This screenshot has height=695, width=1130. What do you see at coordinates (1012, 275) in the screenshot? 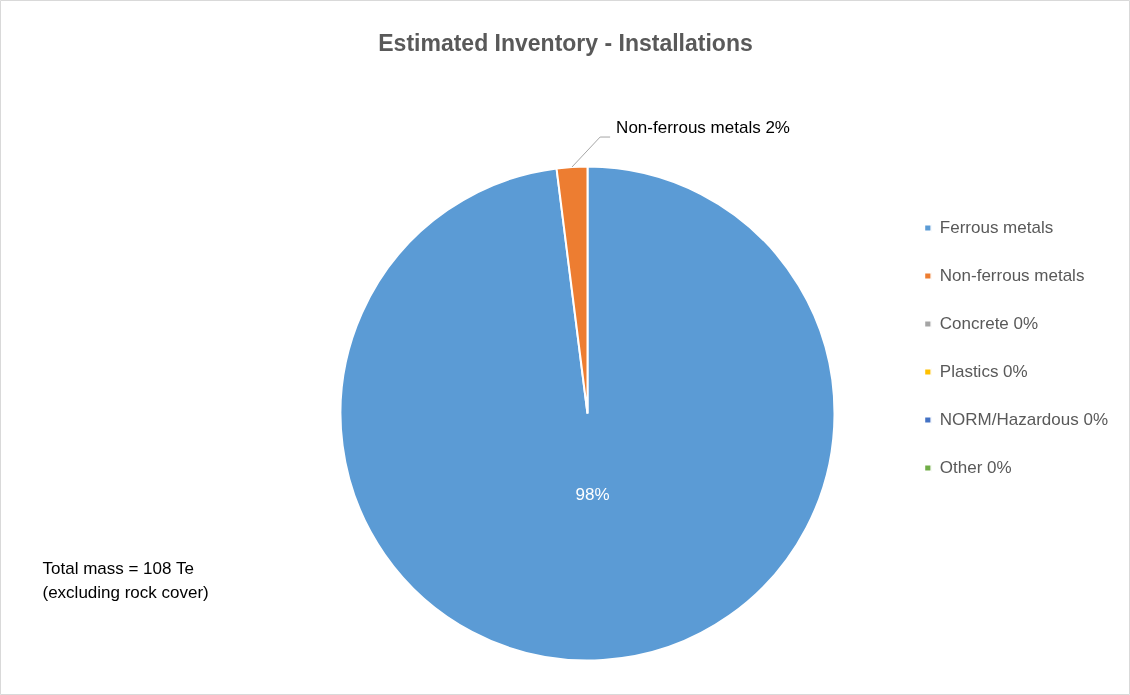
I see `legend-label: Non-ferrous metals` at bounding box center [1012, 275].